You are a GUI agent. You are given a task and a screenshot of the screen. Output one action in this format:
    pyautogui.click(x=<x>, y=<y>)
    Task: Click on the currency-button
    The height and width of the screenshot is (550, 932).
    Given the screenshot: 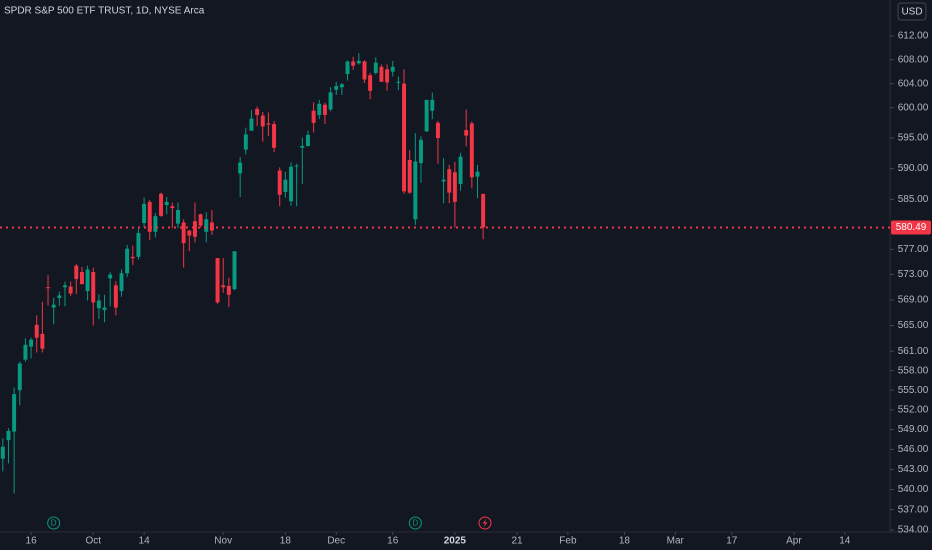 What is the action you would take?
    pyautogui.click(x=912, y=11)
    